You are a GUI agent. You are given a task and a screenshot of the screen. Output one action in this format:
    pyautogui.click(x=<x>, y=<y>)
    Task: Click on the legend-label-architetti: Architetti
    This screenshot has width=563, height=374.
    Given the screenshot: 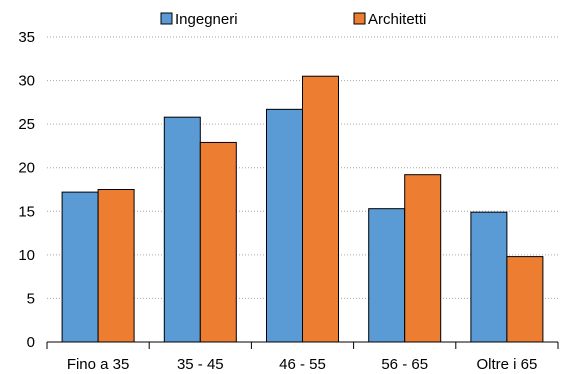 What is the action you would take?
    pyautogui.click(x=397, y=19)
    